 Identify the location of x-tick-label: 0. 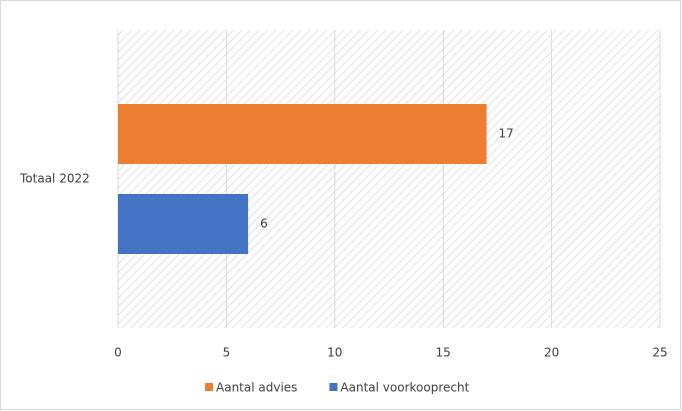
(118, 353).